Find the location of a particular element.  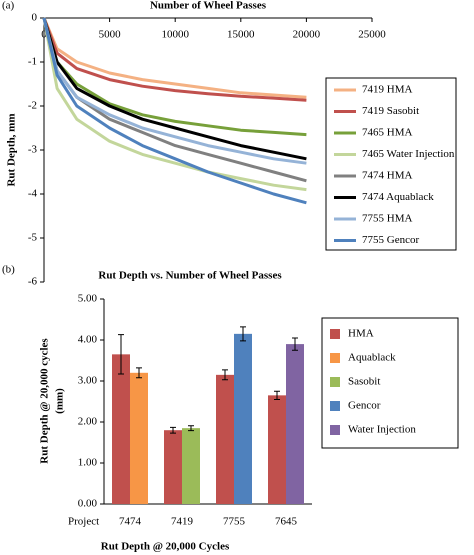

legend-label: 7755 Gencor is located at coordinates (390, 240).